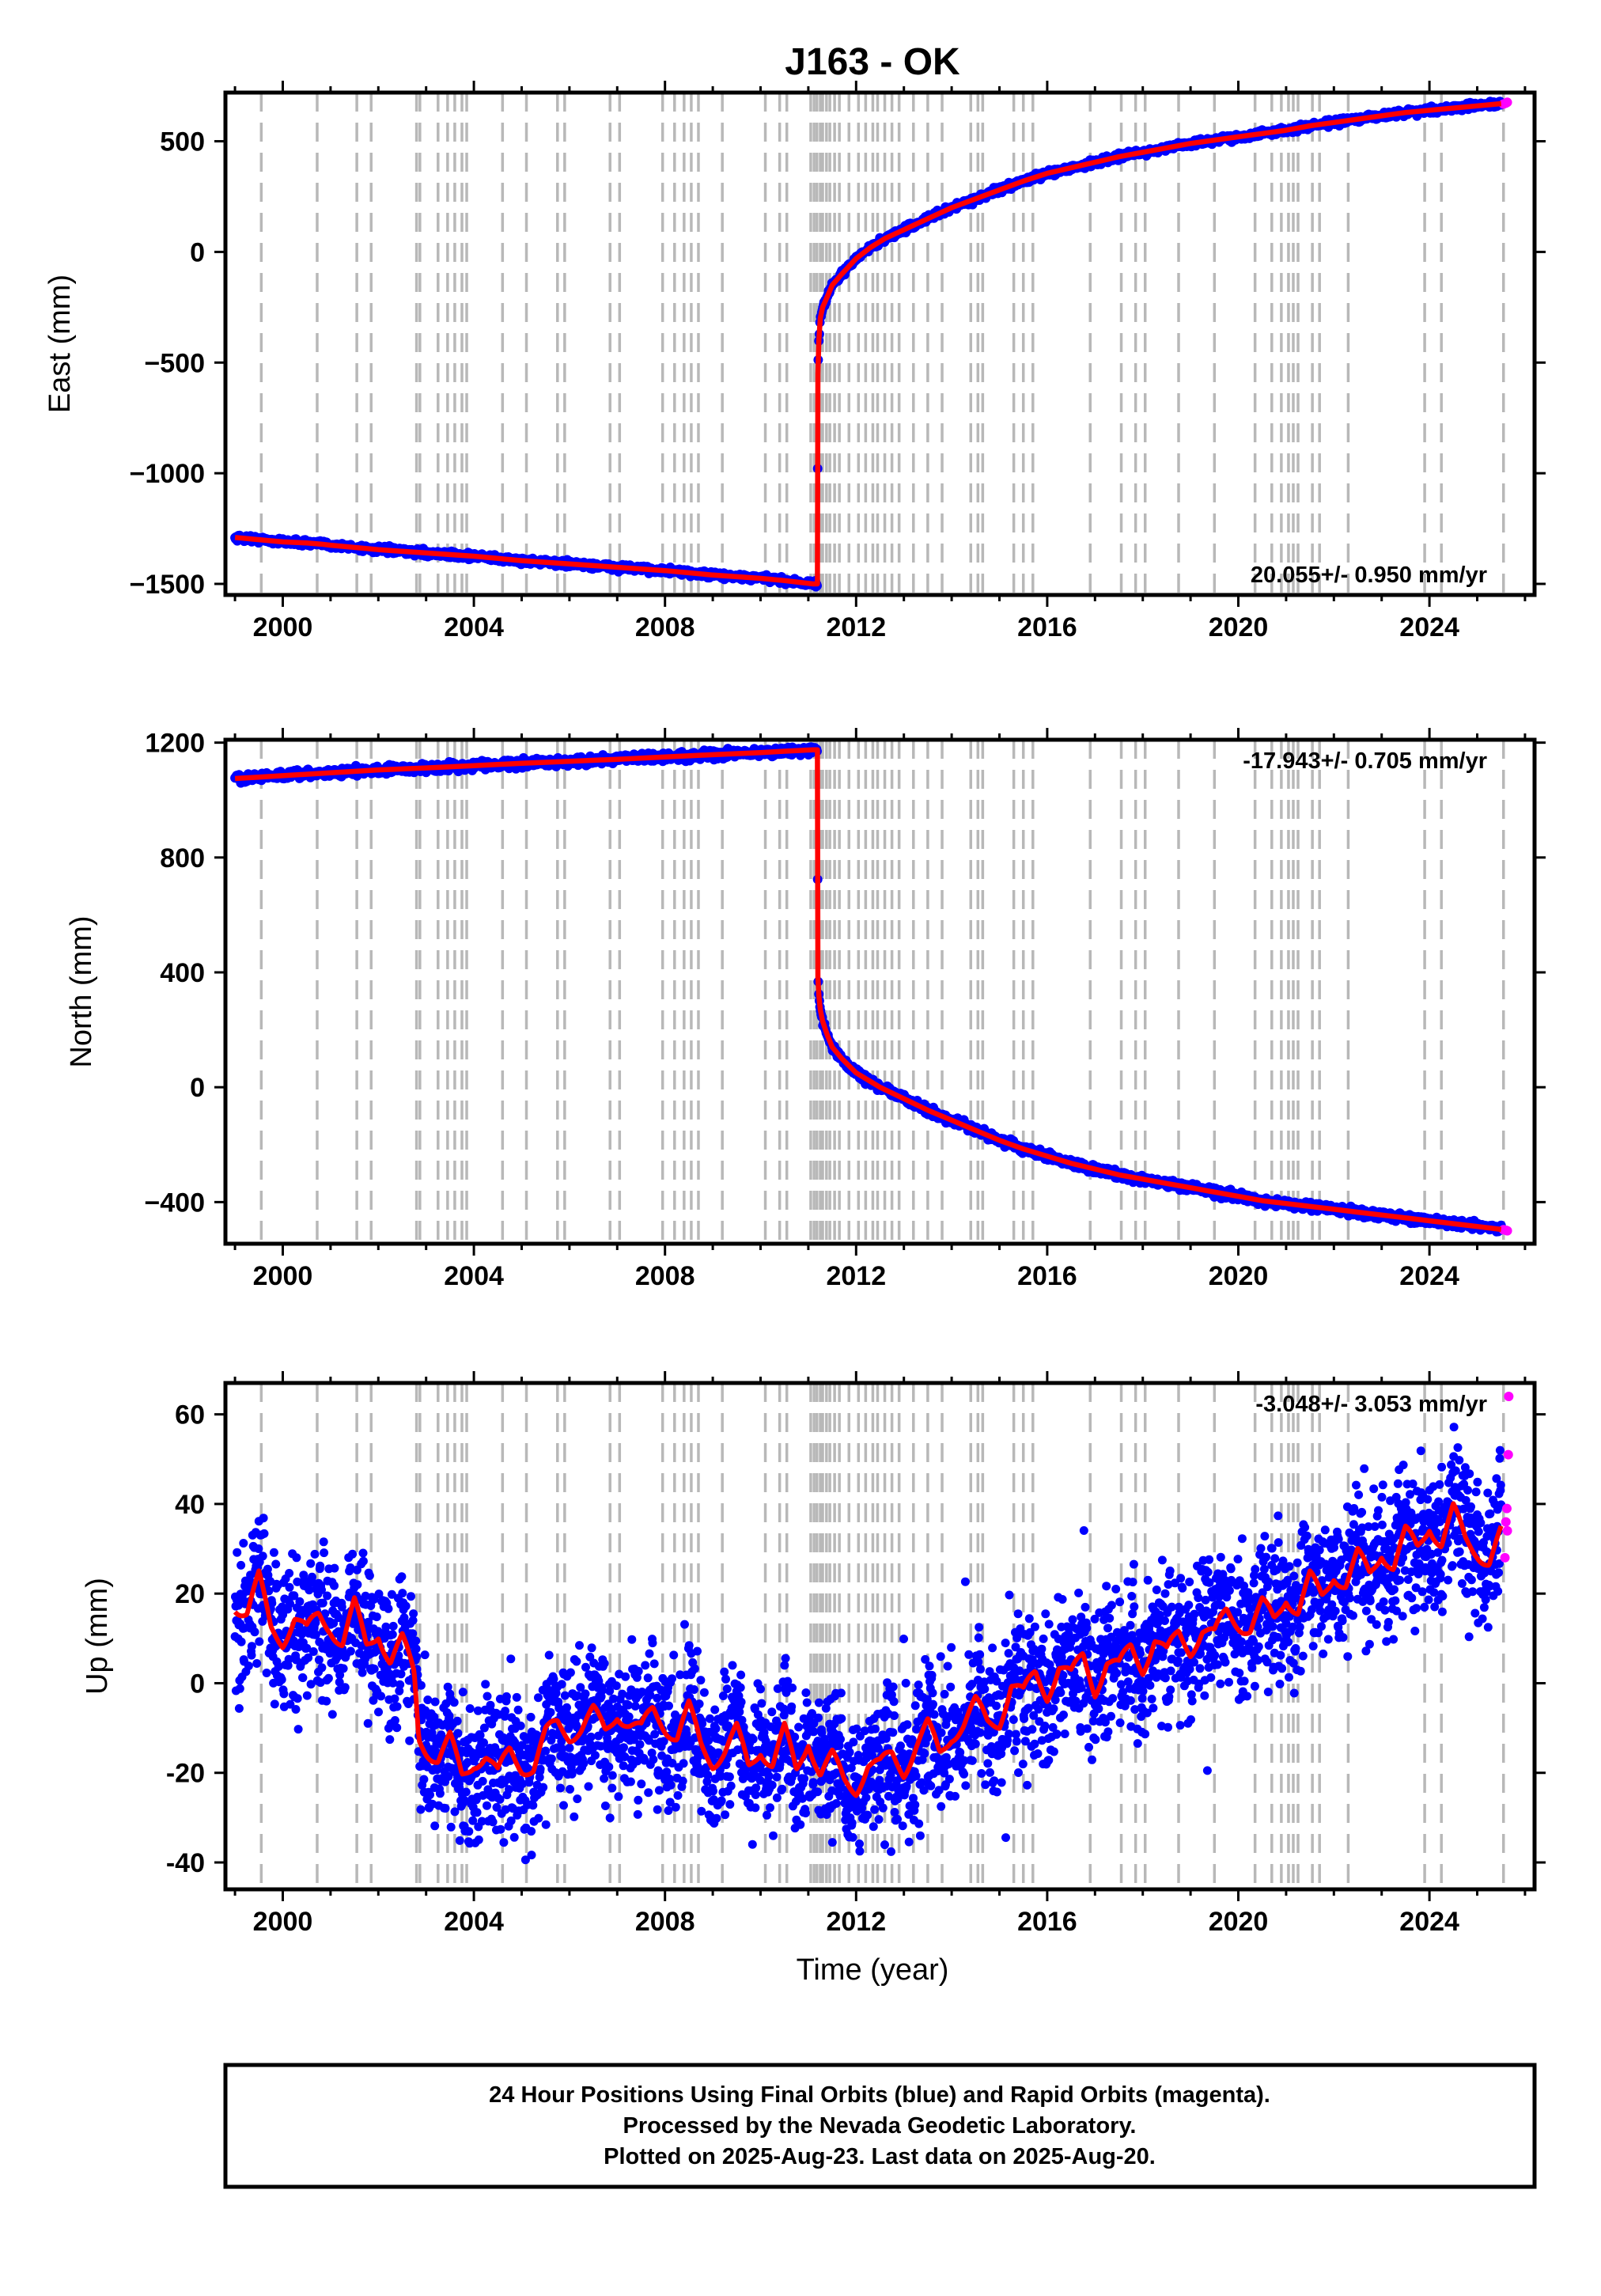  What do you see at coordinates (1365, 761) in the screenshot?
I see `velocity-label: -17.943+/- 0.705 mm/yr` at bounding box center [1365, 761].